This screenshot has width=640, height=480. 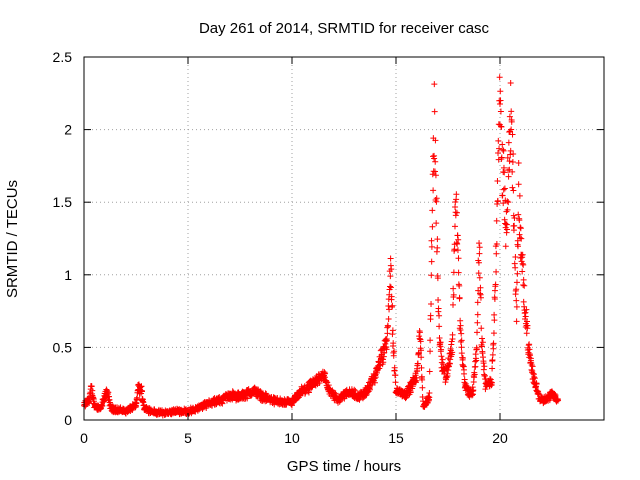 What do you see at coordinates (12, 239) in the screenshot?
I see `y-axis-label: SRMTID / TECUs` at bounding box center [12, 239].